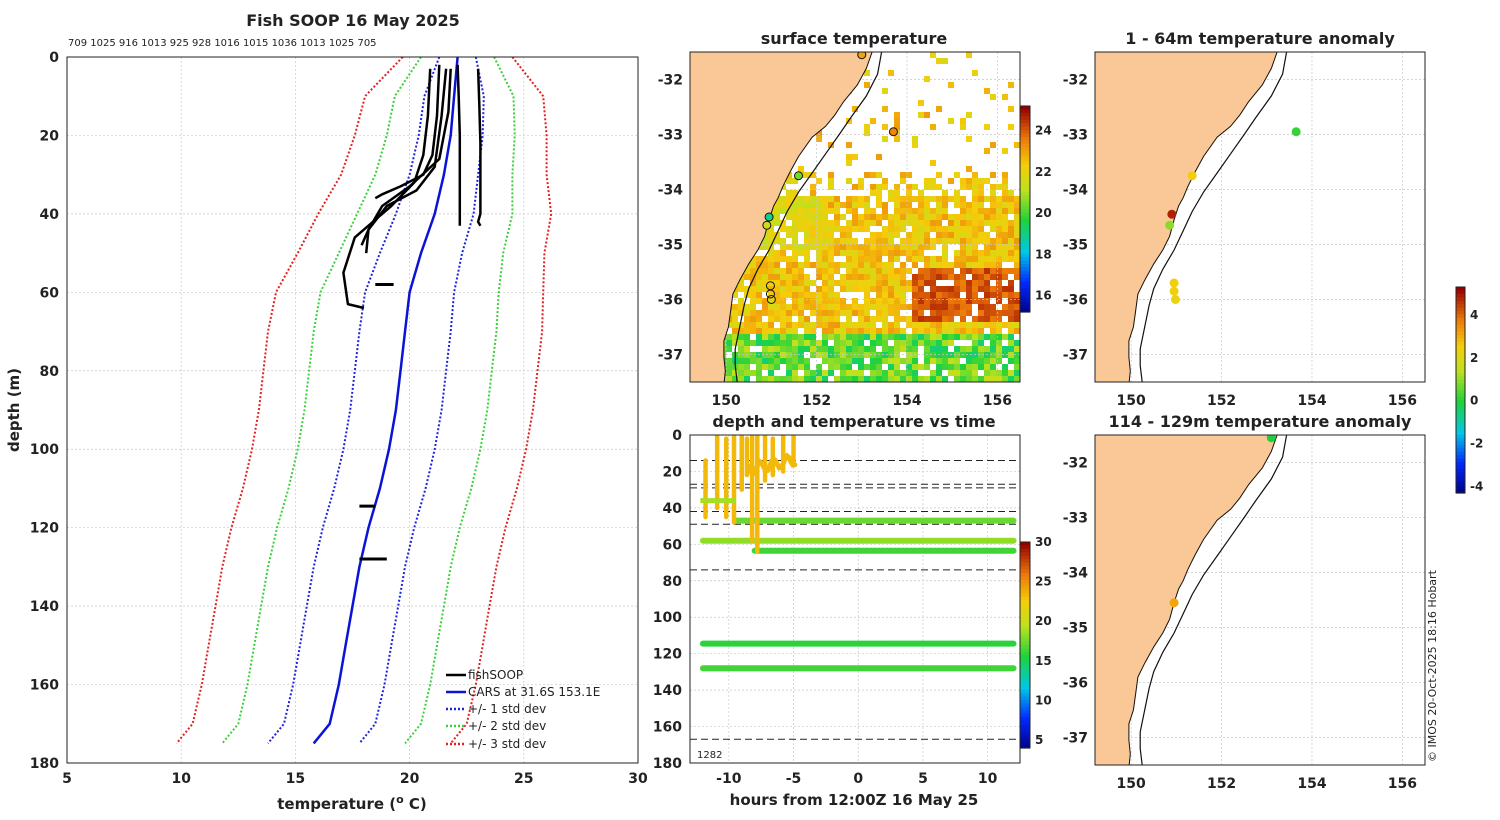 Image resolution: width=1500 pixels, height=820 pixels. What do you see at coordinates (354, 400) in the screenshot?
I see `std-dev-1-minus` at bounding box center [354, 400].